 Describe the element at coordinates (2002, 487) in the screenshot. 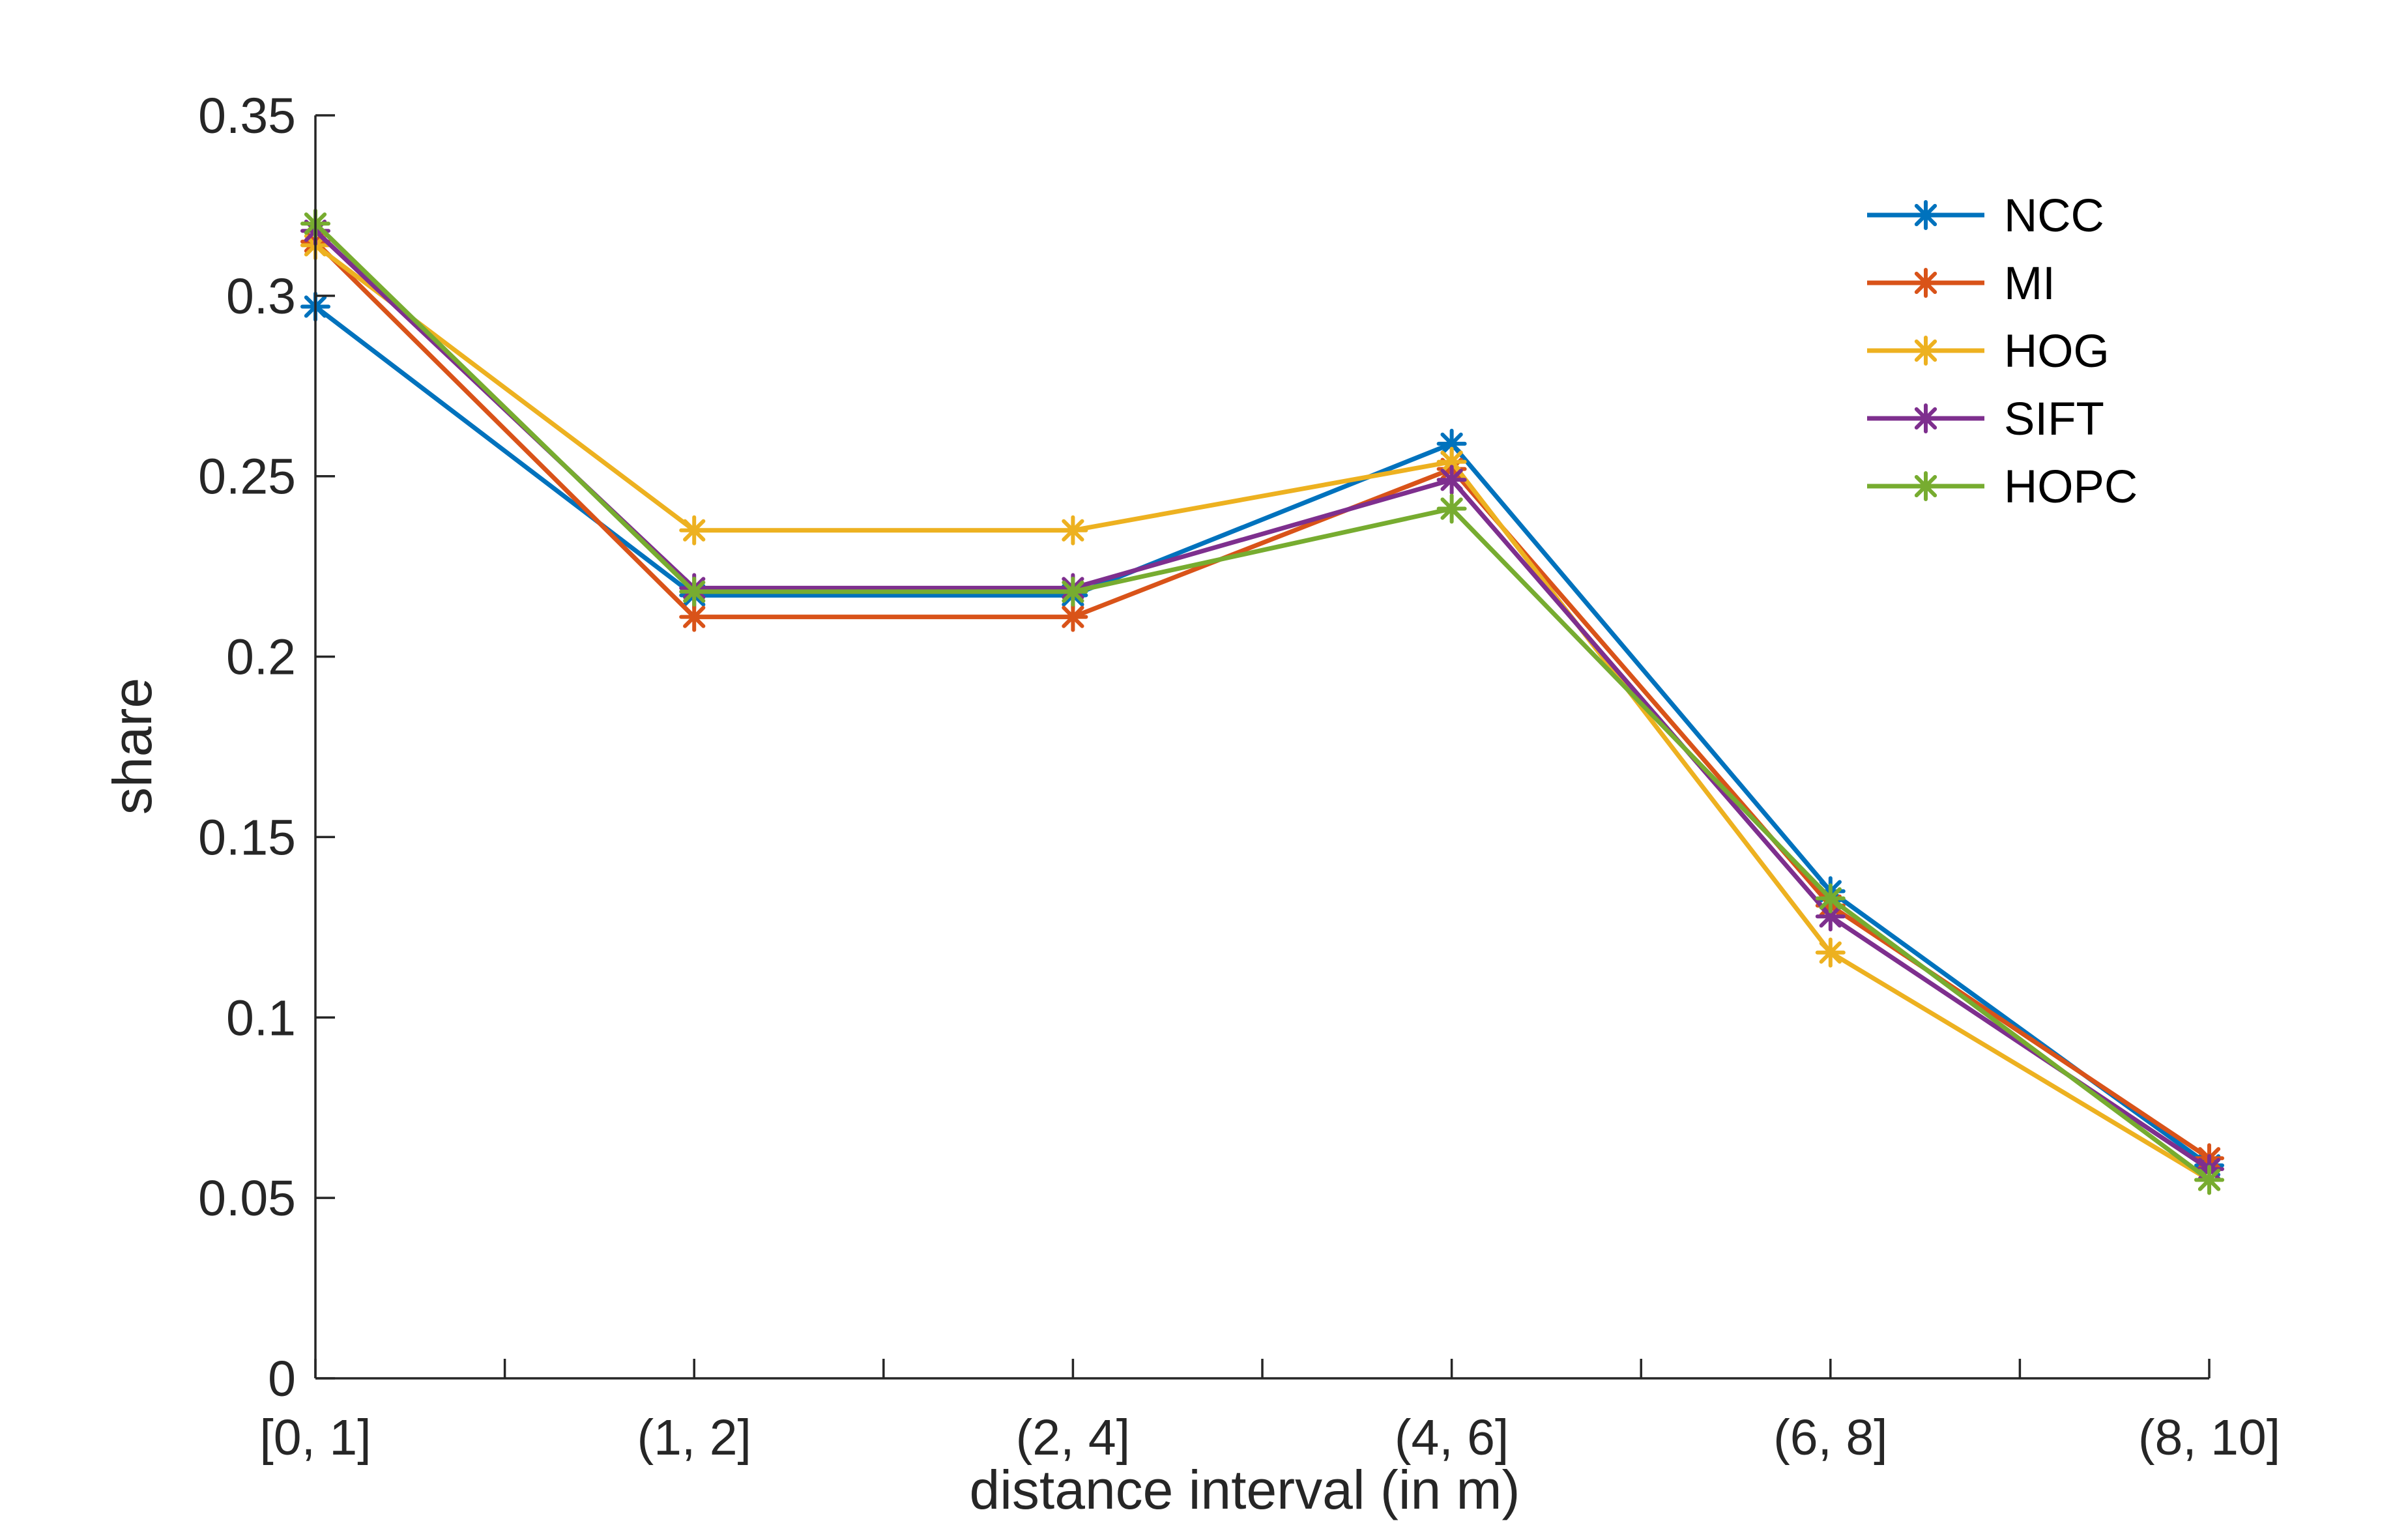

I see `legend-item-hopc: HOPC` at that location.